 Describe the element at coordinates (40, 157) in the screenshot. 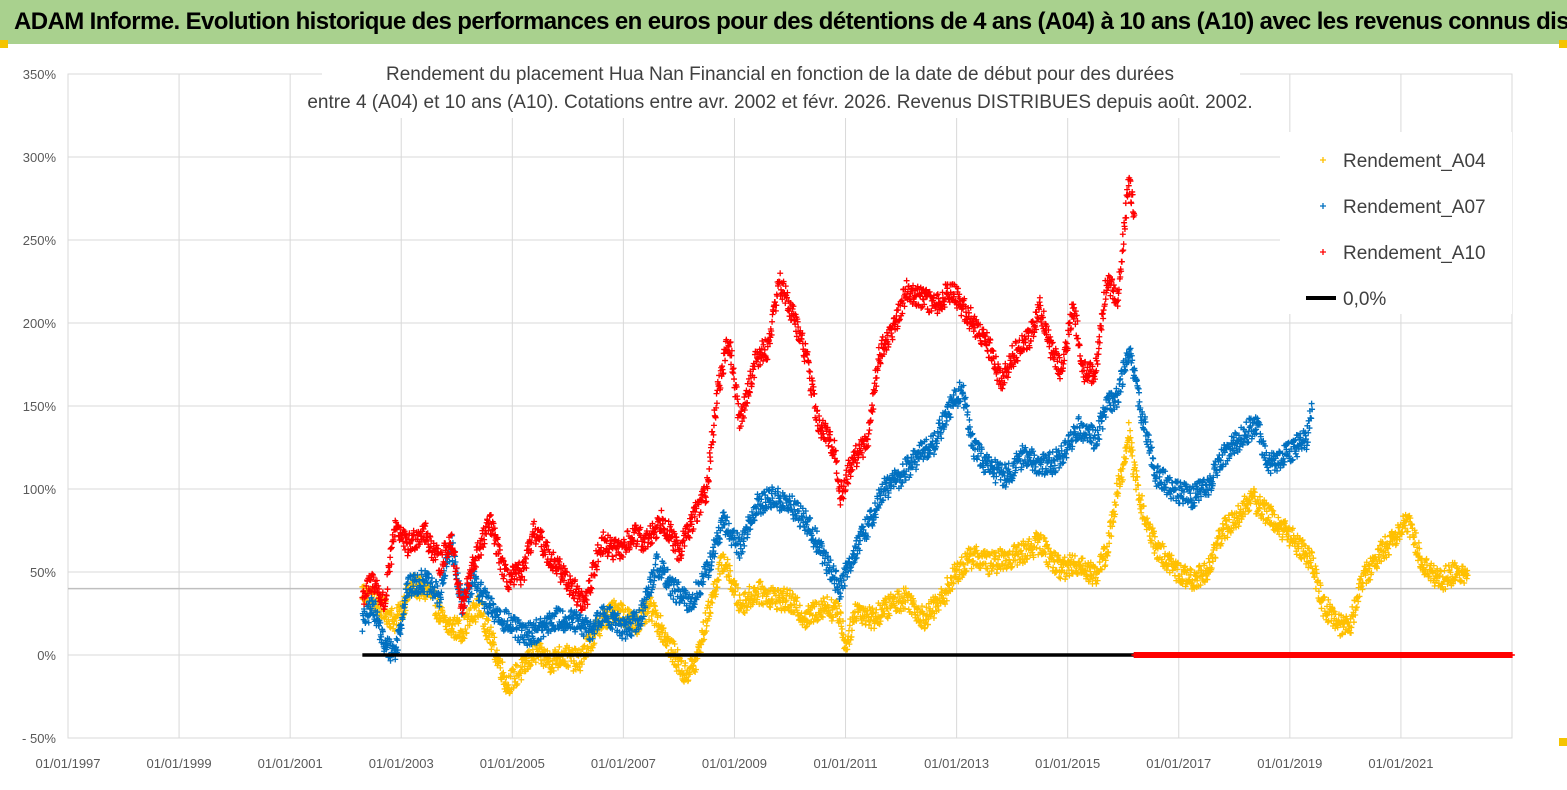

I see `y-tick-label: 300%` at that location.